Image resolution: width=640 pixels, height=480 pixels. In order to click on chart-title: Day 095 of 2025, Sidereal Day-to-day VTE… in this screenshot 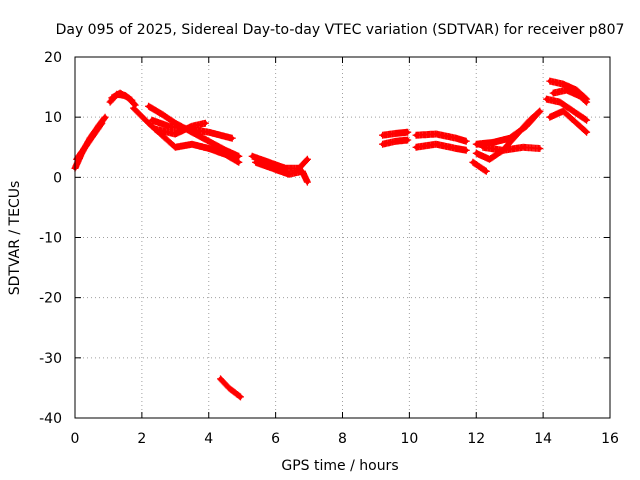, I will do `click(340, 30)`.